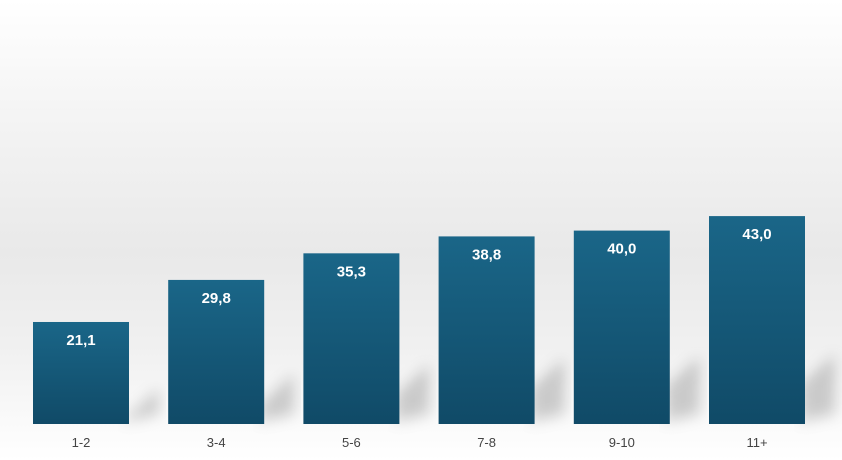 The height and width of the screenshot is (460, 842). Describe the element at coordinates (80, 340) in the screenshot. I see `bar-value-label: 21,1` at that location.